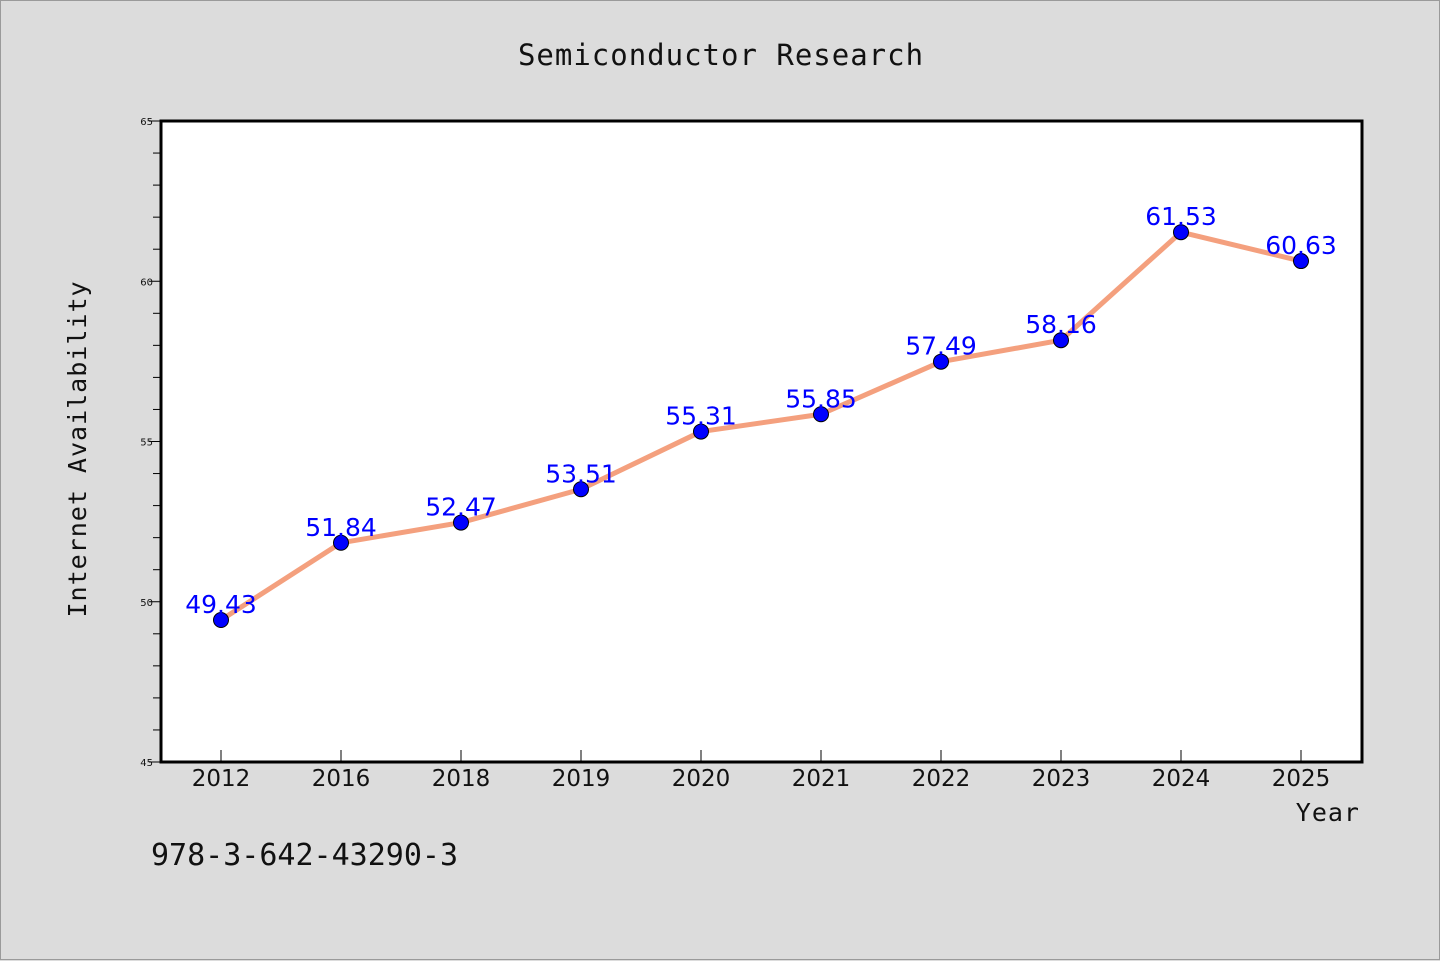 Image resolution: width=1440 pixels, height=961 pixels. What do you see at coordinates (701, 416) in the screenshot?
I see `data-label: 55.31` at bounding box center [701, 416].